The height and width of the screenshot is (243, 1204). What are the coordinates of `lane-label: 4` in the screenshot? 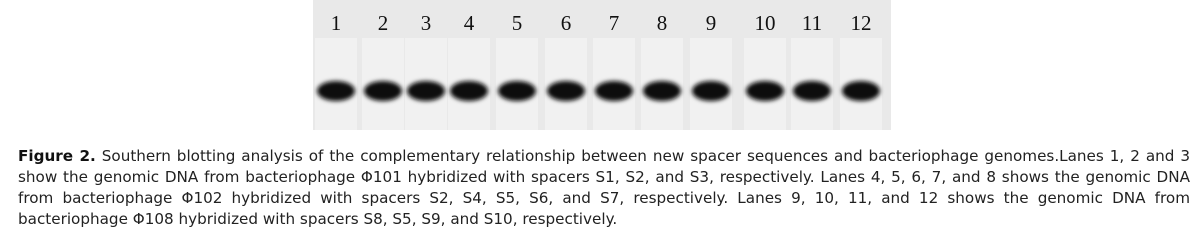 It's located at (469, 23).